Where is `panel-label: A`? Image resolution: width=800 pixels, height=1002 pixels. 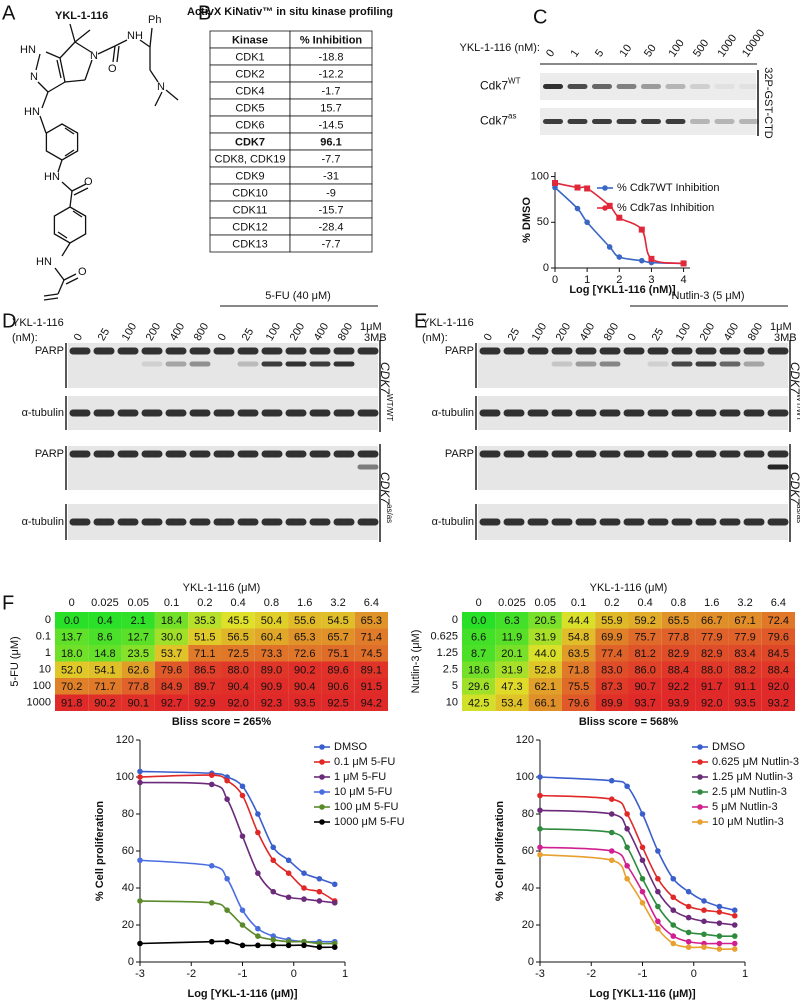 panel-label: A is located at coordinates (9, 13).